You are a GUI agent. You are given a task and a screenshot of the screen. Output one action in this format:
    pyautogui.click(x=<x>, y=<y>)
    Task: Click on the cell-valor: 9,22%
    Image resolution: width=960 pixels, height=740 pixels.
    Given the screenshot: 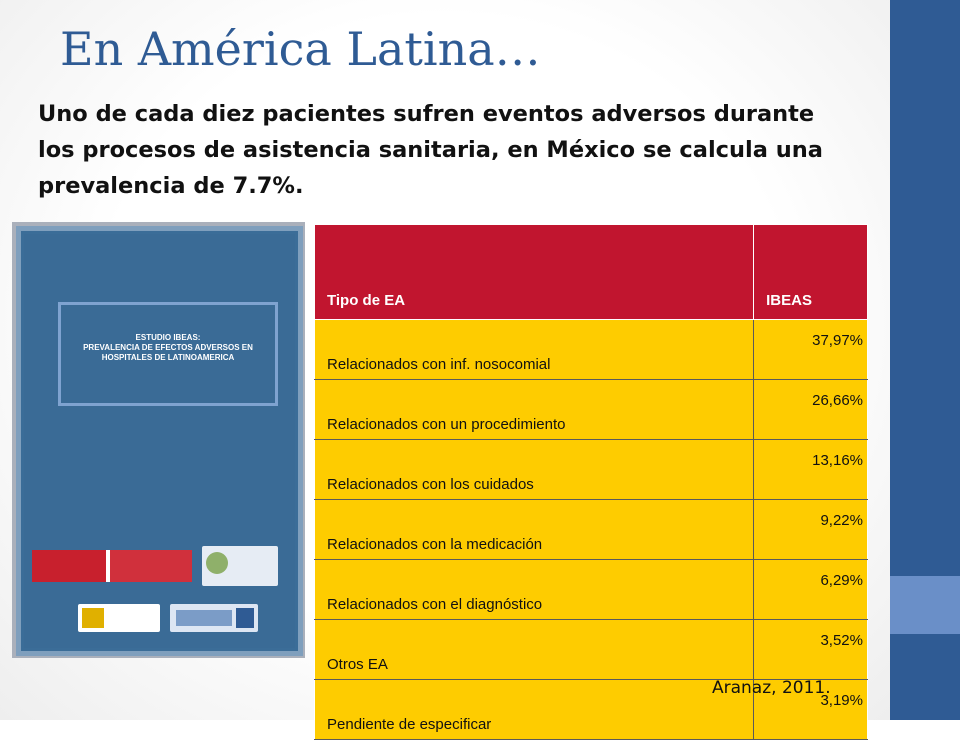 What is the action you would take?
    pyautogui.click(x=810, y=529)
    